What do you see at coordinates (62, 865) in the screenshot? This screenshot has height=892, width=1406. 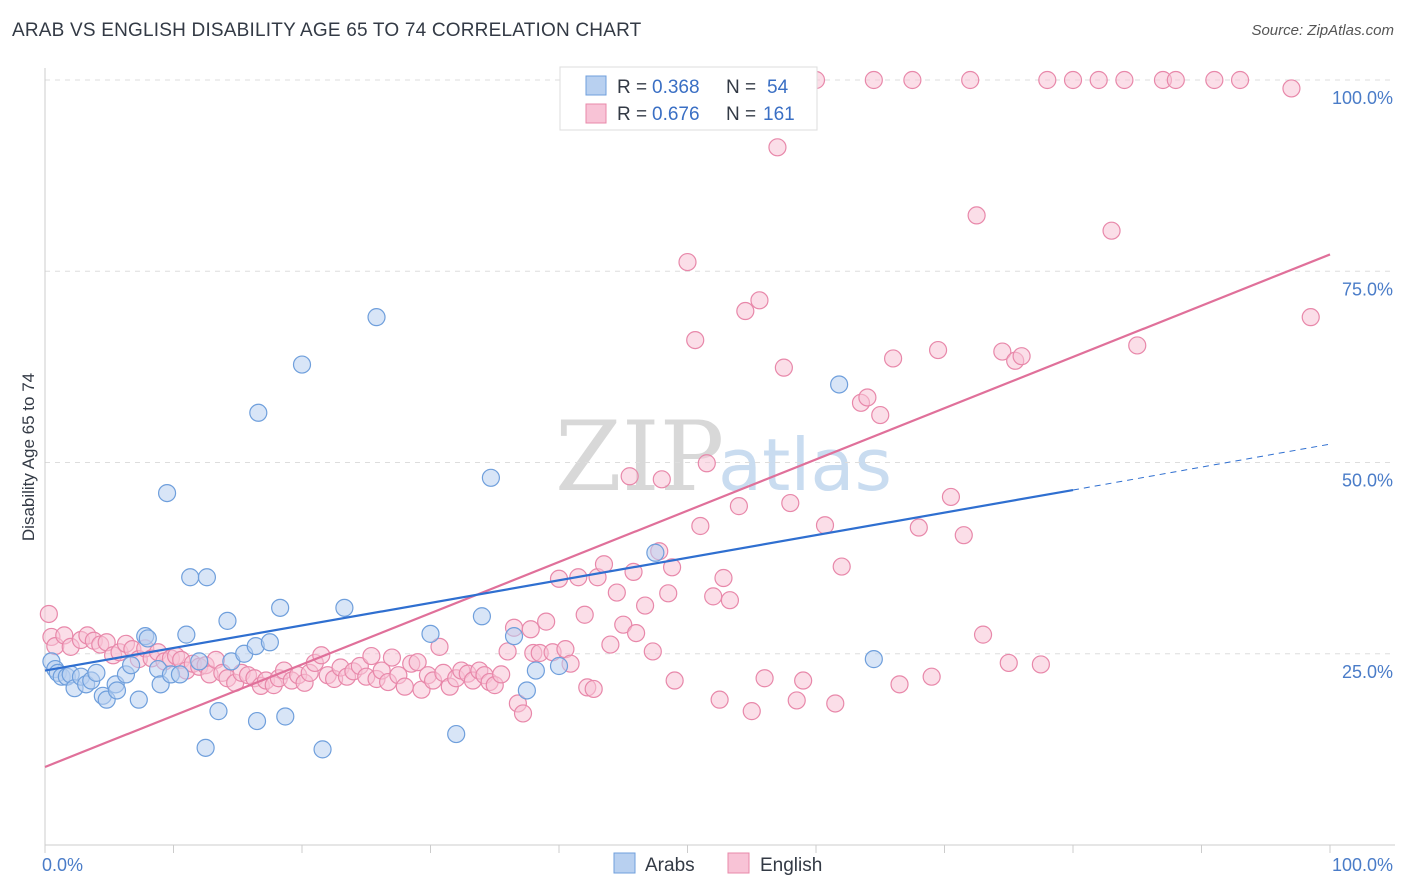 I see `x-tick-label: 0.0%` at bounding box center [62, 865].